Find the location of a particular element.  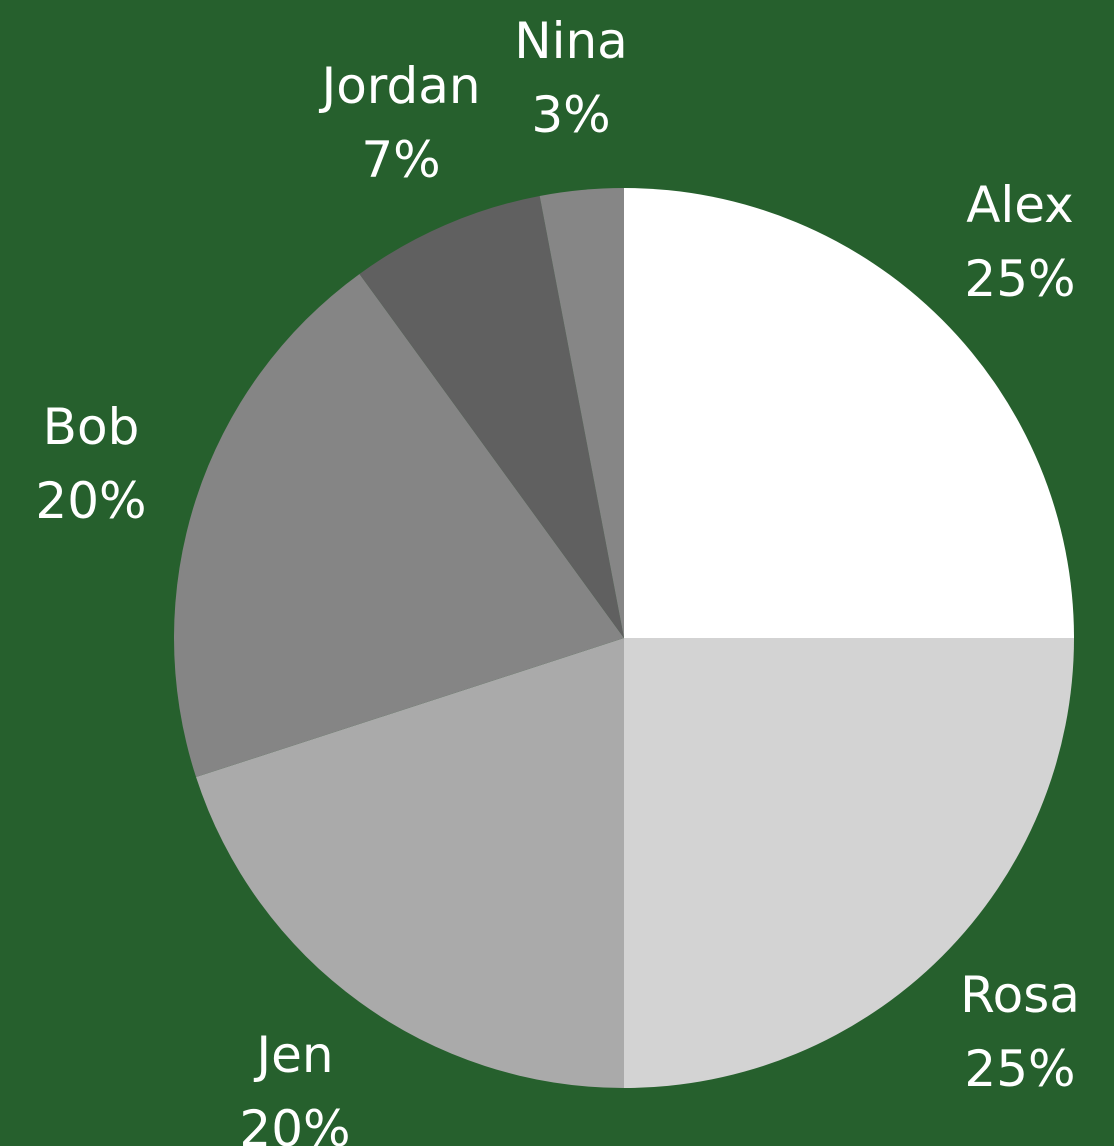

slice-percent-jordan: 7% is located at coordinates (400, 160).